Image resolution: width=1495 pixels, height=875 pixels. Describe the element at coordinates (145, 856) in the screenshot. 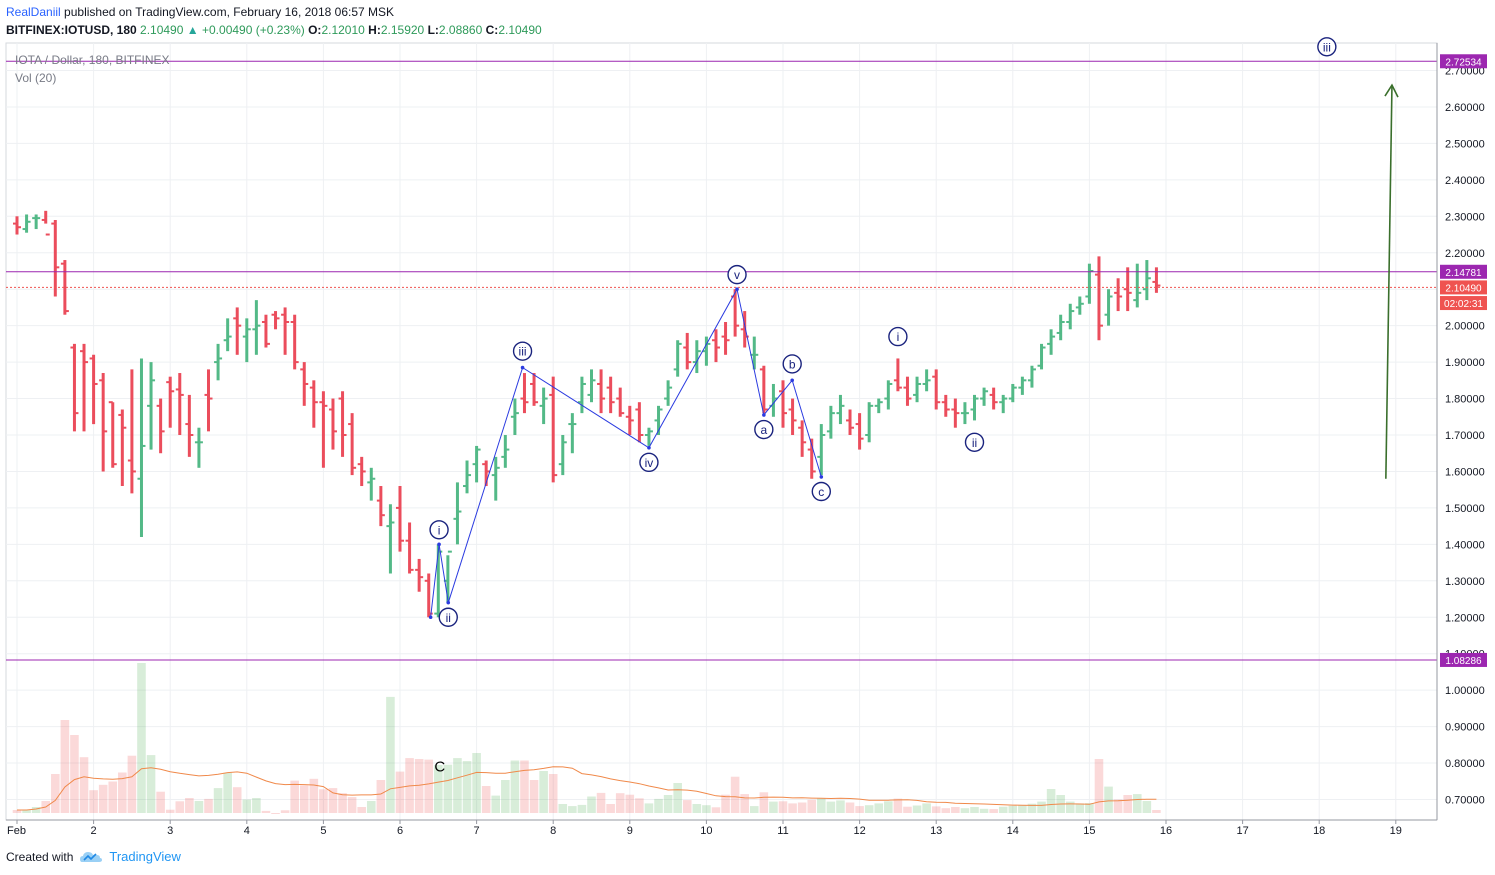

I see `tradingview-brand: TradingView` at that location.